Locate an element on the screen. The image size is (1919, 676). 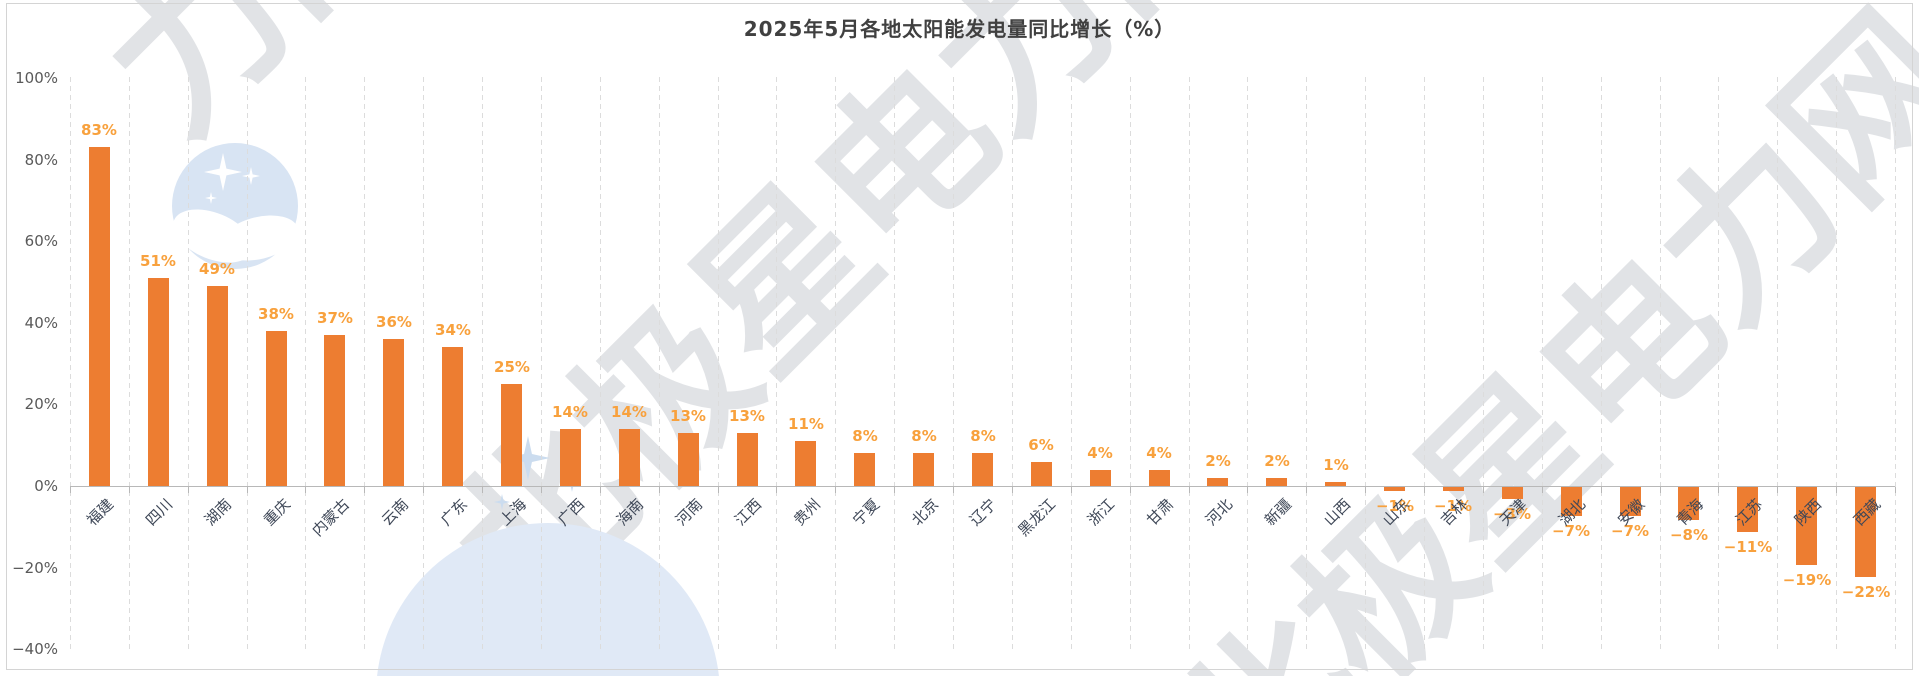
category-label: 四川 is located at coordinates (159, 512).